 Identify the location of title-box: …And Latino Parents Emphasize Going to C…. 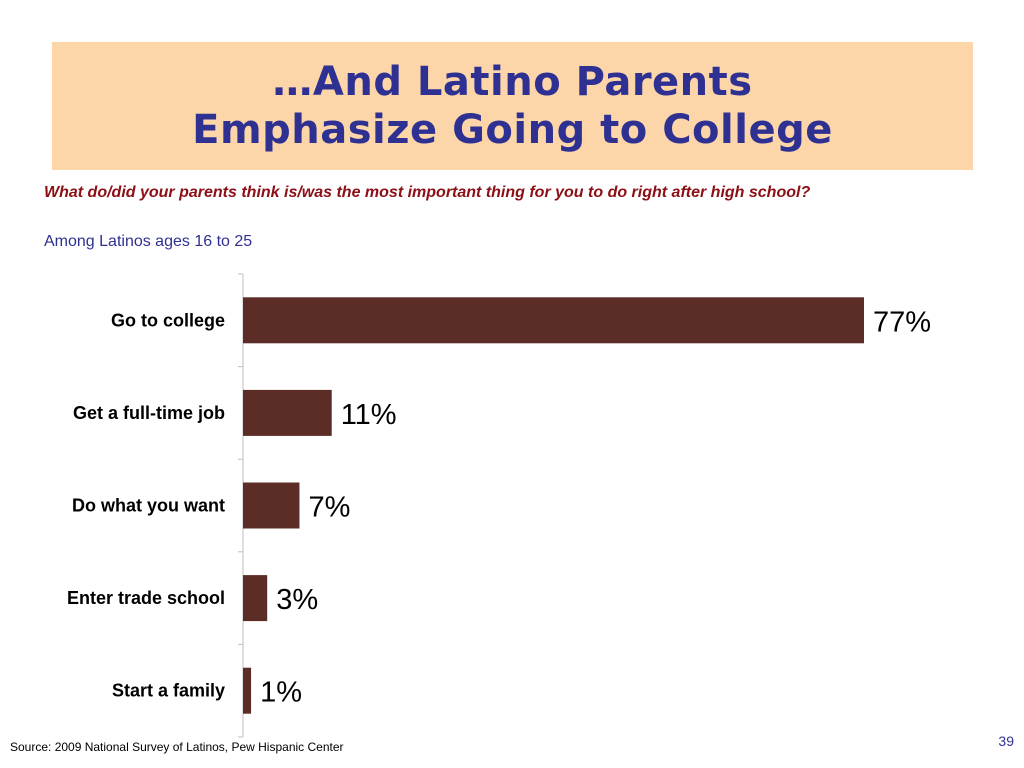
(512, 106).